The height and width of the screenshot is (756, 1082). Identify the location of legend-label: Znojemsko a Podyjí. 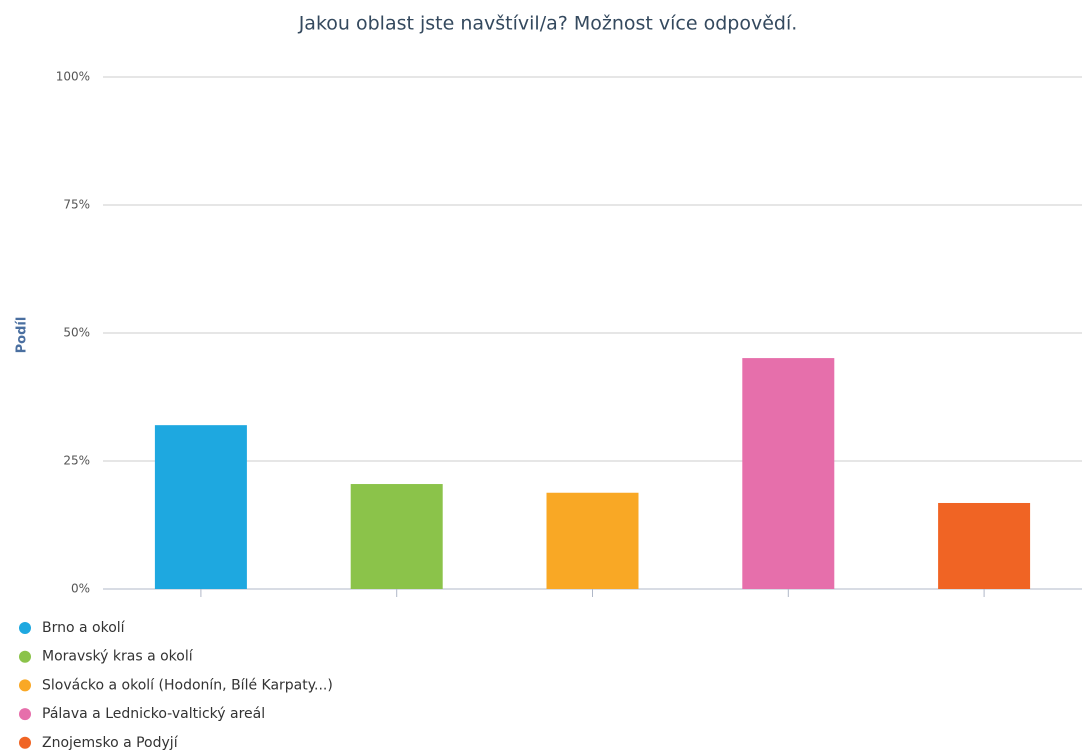
(110, 743).